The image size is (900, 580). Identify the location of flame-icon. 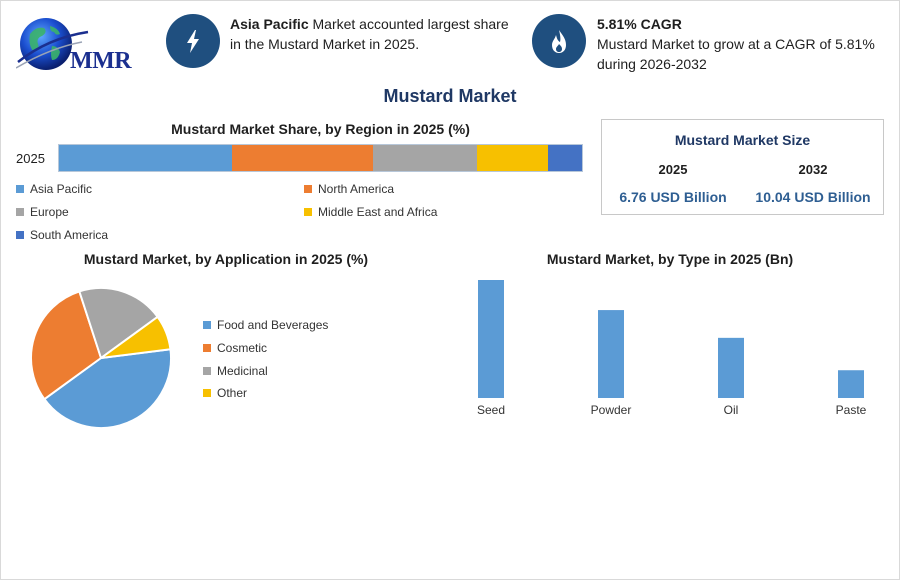
(559, 41).